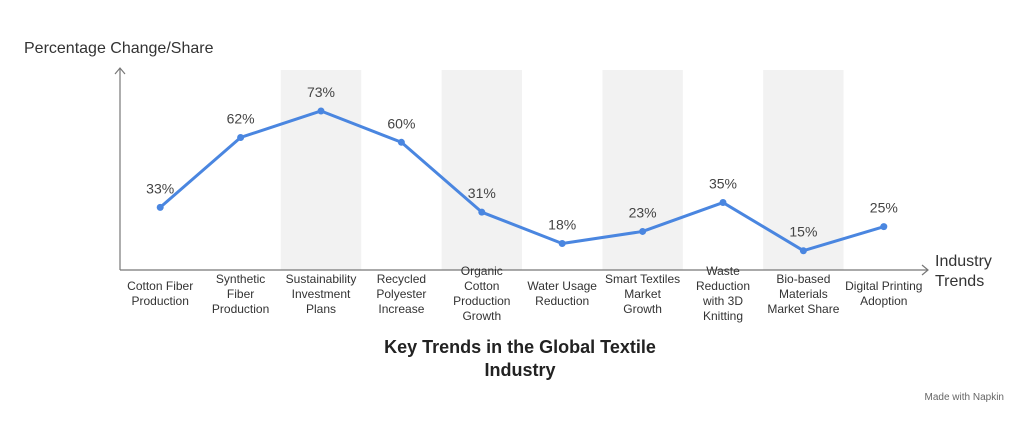 The height and width of the screenshot is (422, 1024). I want to click on data-label: 18%, so click(562, 224).